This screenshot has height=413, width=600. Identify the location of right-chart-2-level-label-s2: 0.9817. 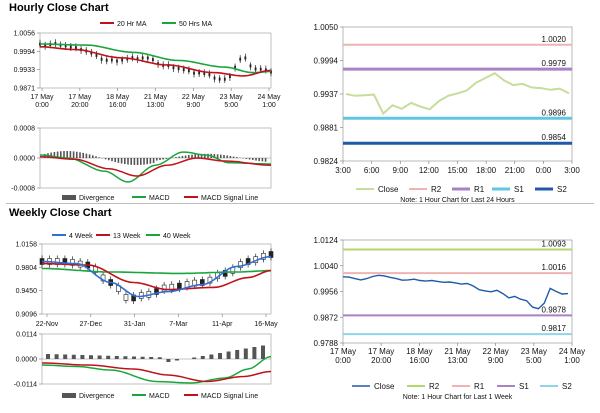
(554, 328).